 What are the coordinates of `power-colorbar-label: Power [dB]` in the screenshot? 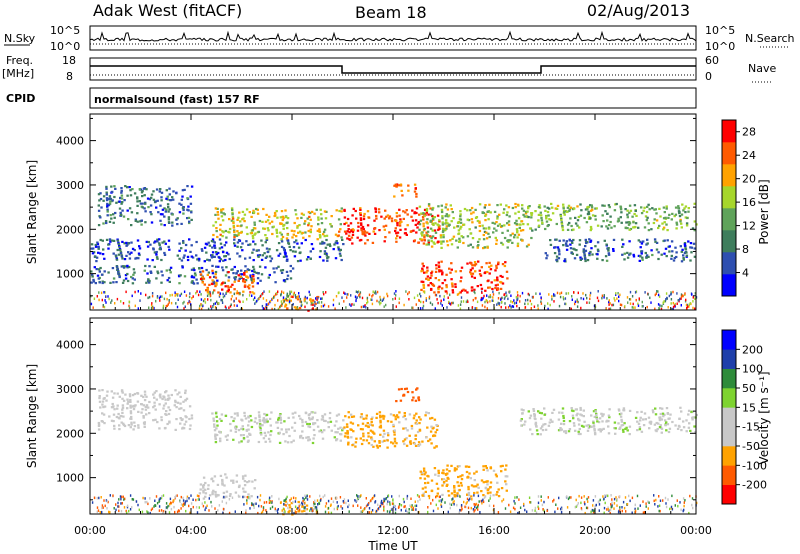 It's located at (764, 211).